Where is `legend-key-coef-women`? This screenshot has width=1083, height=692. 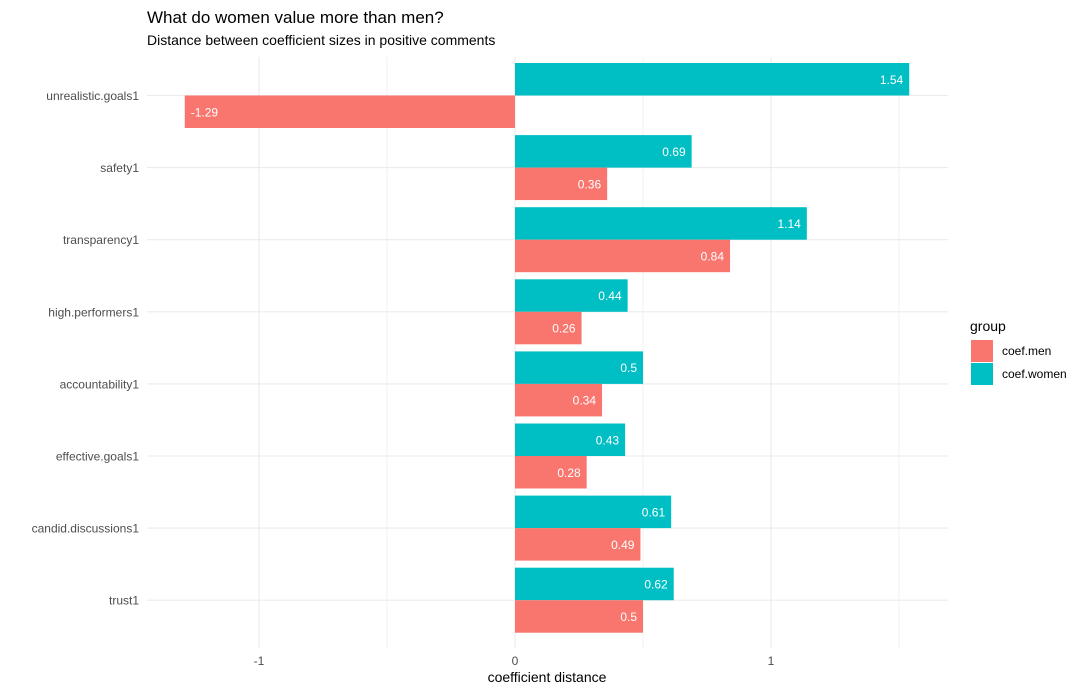 legend-key-coef-women is located at coordinates (982, 374).